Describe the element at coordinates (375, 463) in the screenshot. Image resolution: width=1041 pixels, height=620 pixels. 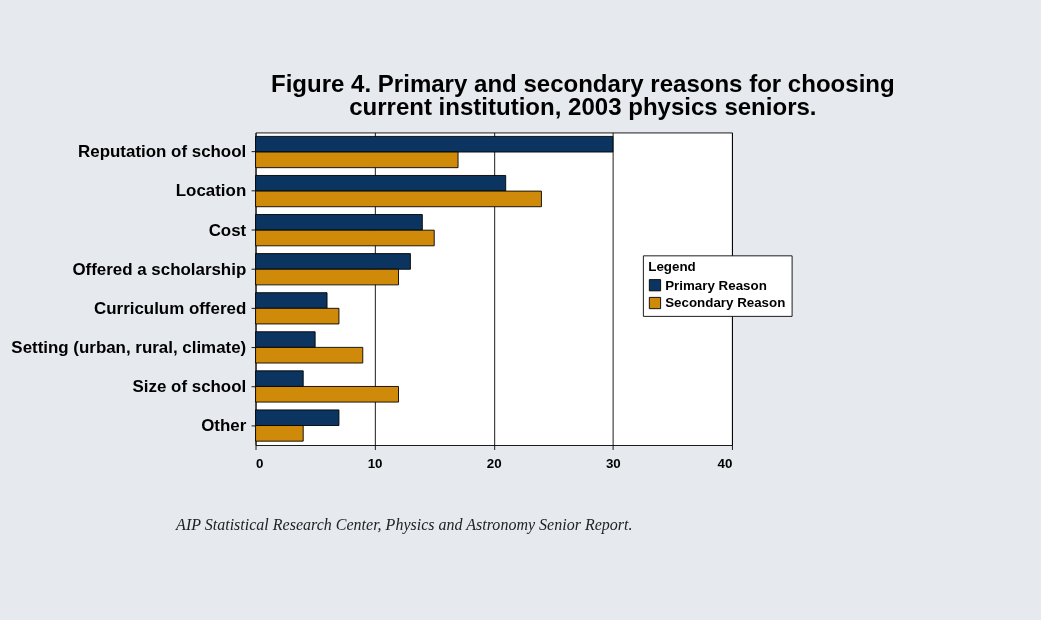
I see `x-tick-label: 10` at that location.